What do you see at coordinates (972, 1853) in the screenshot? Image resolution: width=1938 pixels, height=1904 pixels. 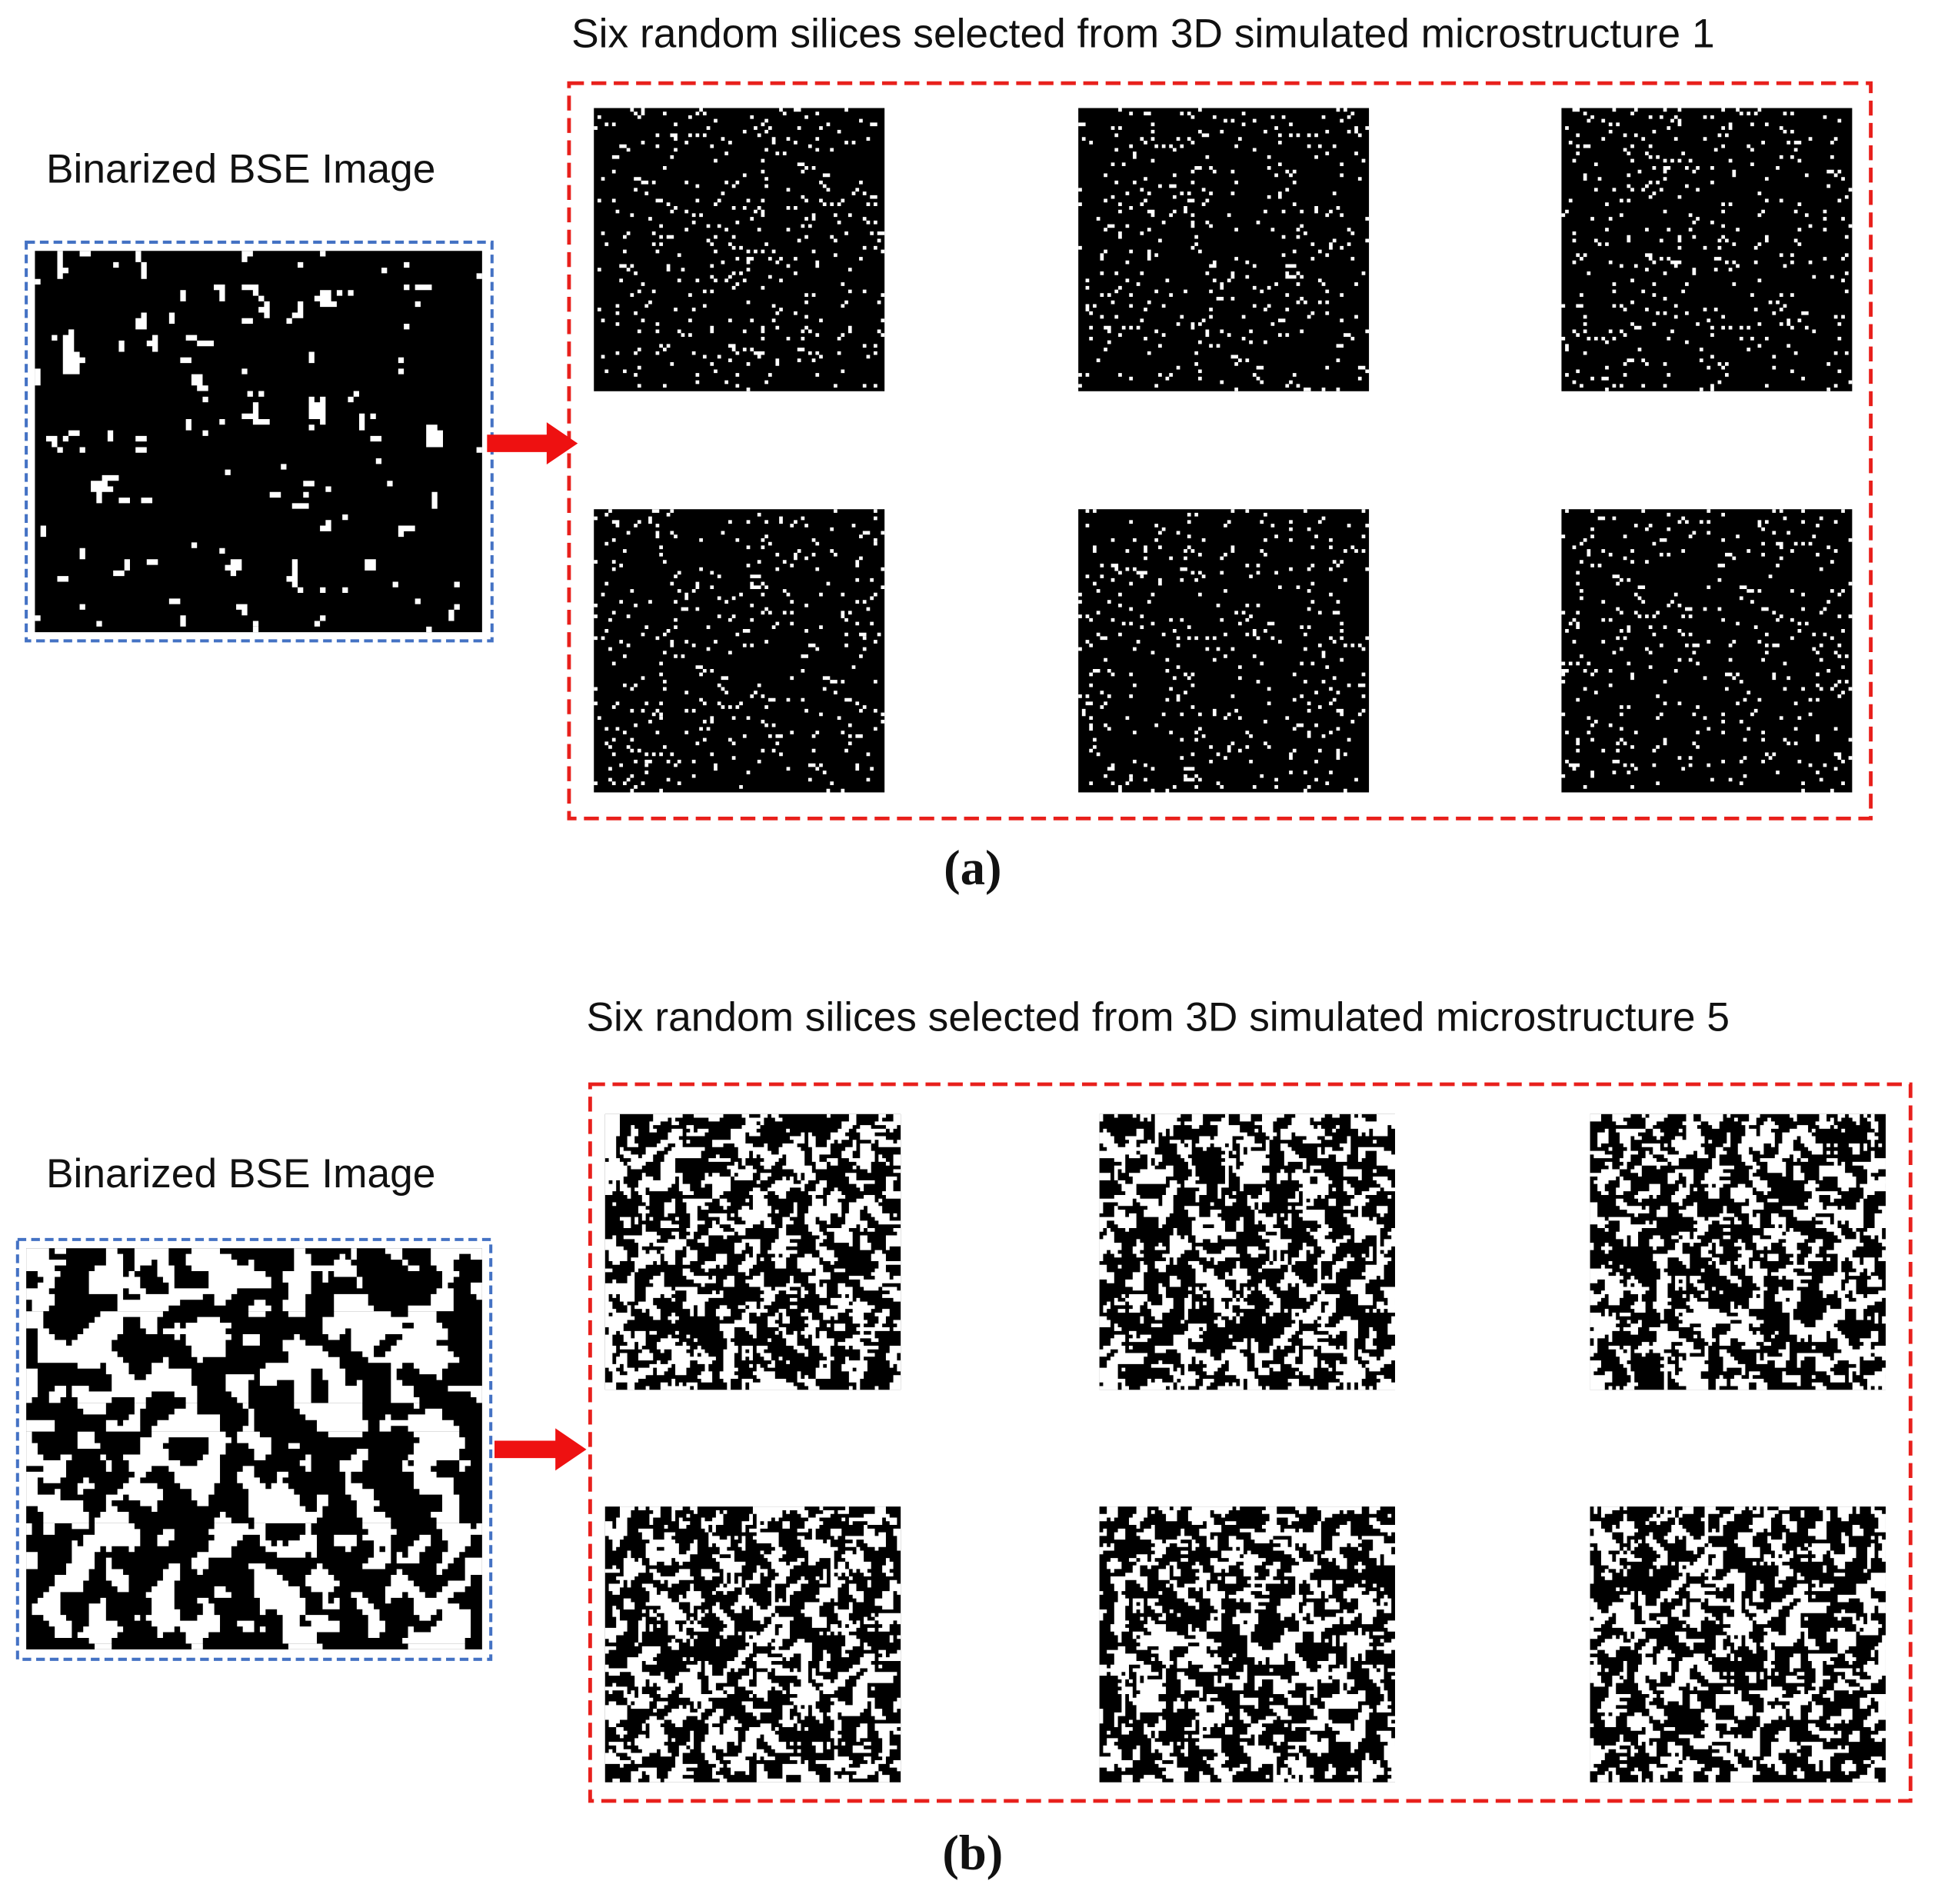 I see `panel-label: (b)` at bounding box center [972, 1853].